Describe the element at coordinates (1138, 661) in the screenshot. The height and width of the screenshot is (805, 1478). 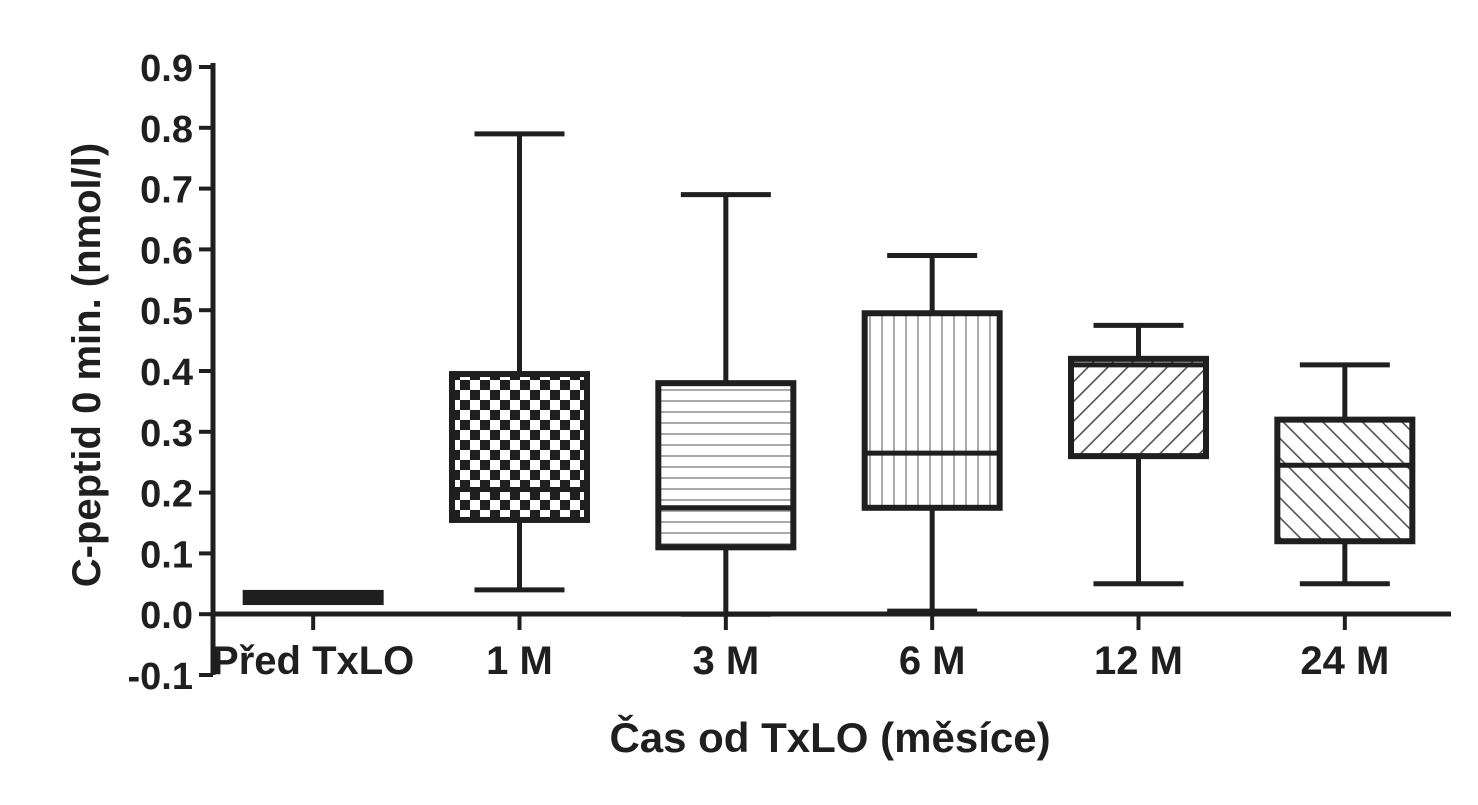
I see `x-tick-label: 12 M` at that location.